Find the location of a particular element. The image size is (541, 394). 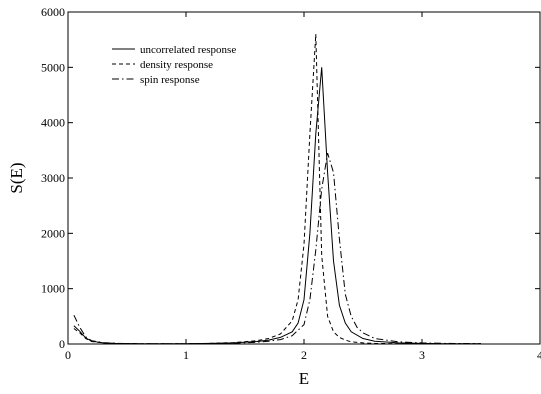

x-tick-label: 3 is located at coordinates (422, 355).